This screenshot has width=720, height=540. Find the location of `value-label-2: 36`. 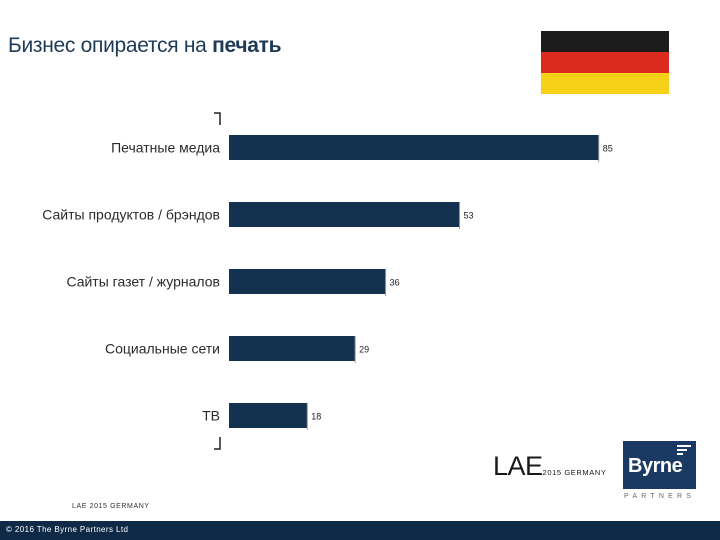

value-label-2: 36 is located at coordinates (395, 283).